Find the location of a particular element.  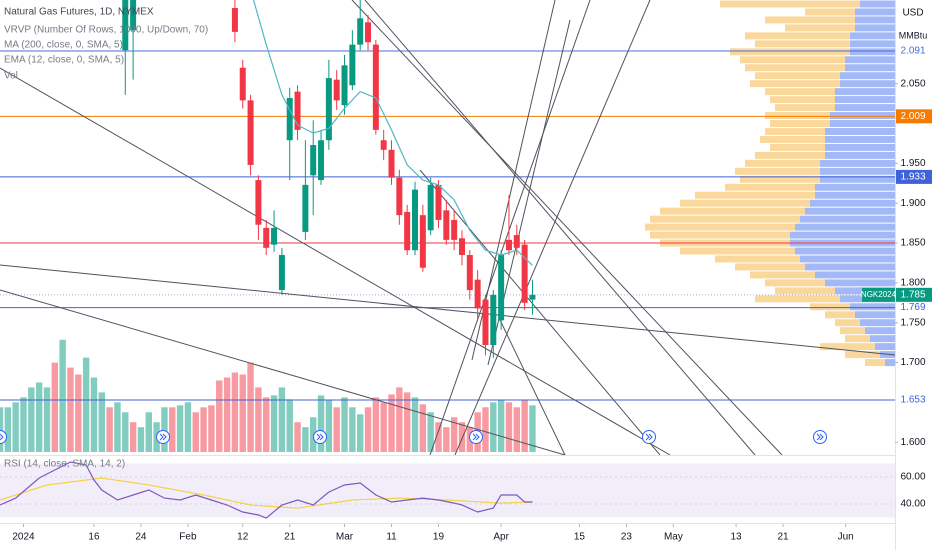

x-tick-label: Jun is located at coordinates (846, 537).